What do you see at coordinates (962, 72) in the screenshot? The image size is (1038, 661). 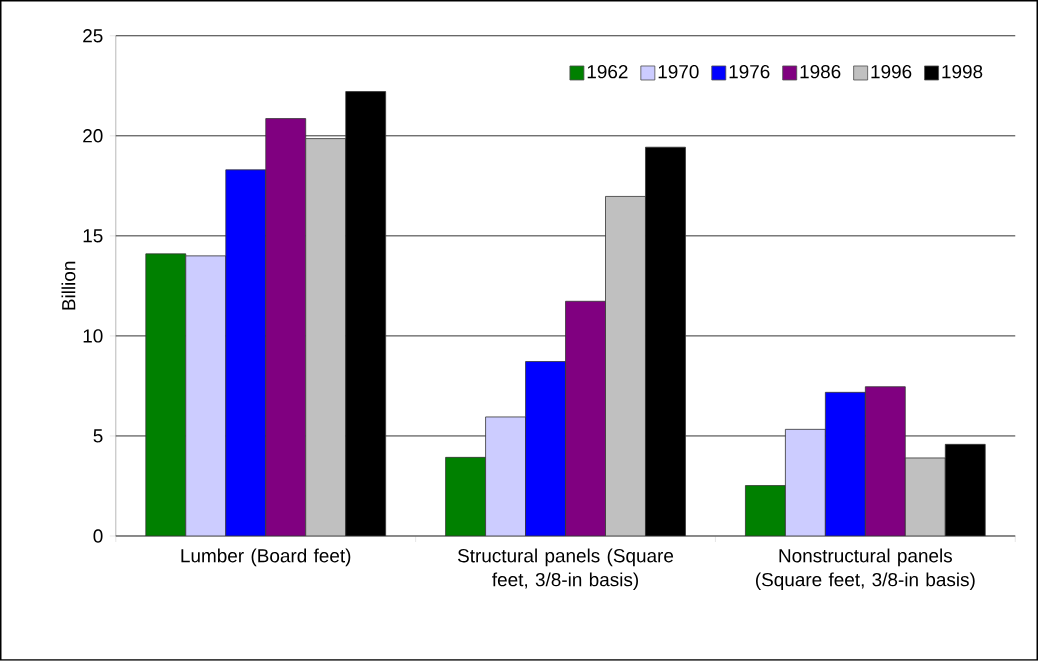 I see `legend-label: 1998` at bounding box center [962, 72].